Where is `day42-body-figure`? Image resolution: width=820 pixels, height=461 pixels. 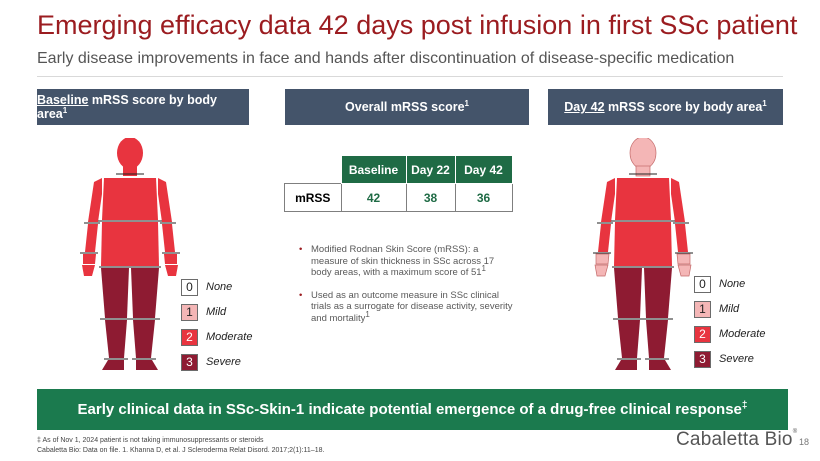
day42-body-figure is located at coordinates (643, 254).